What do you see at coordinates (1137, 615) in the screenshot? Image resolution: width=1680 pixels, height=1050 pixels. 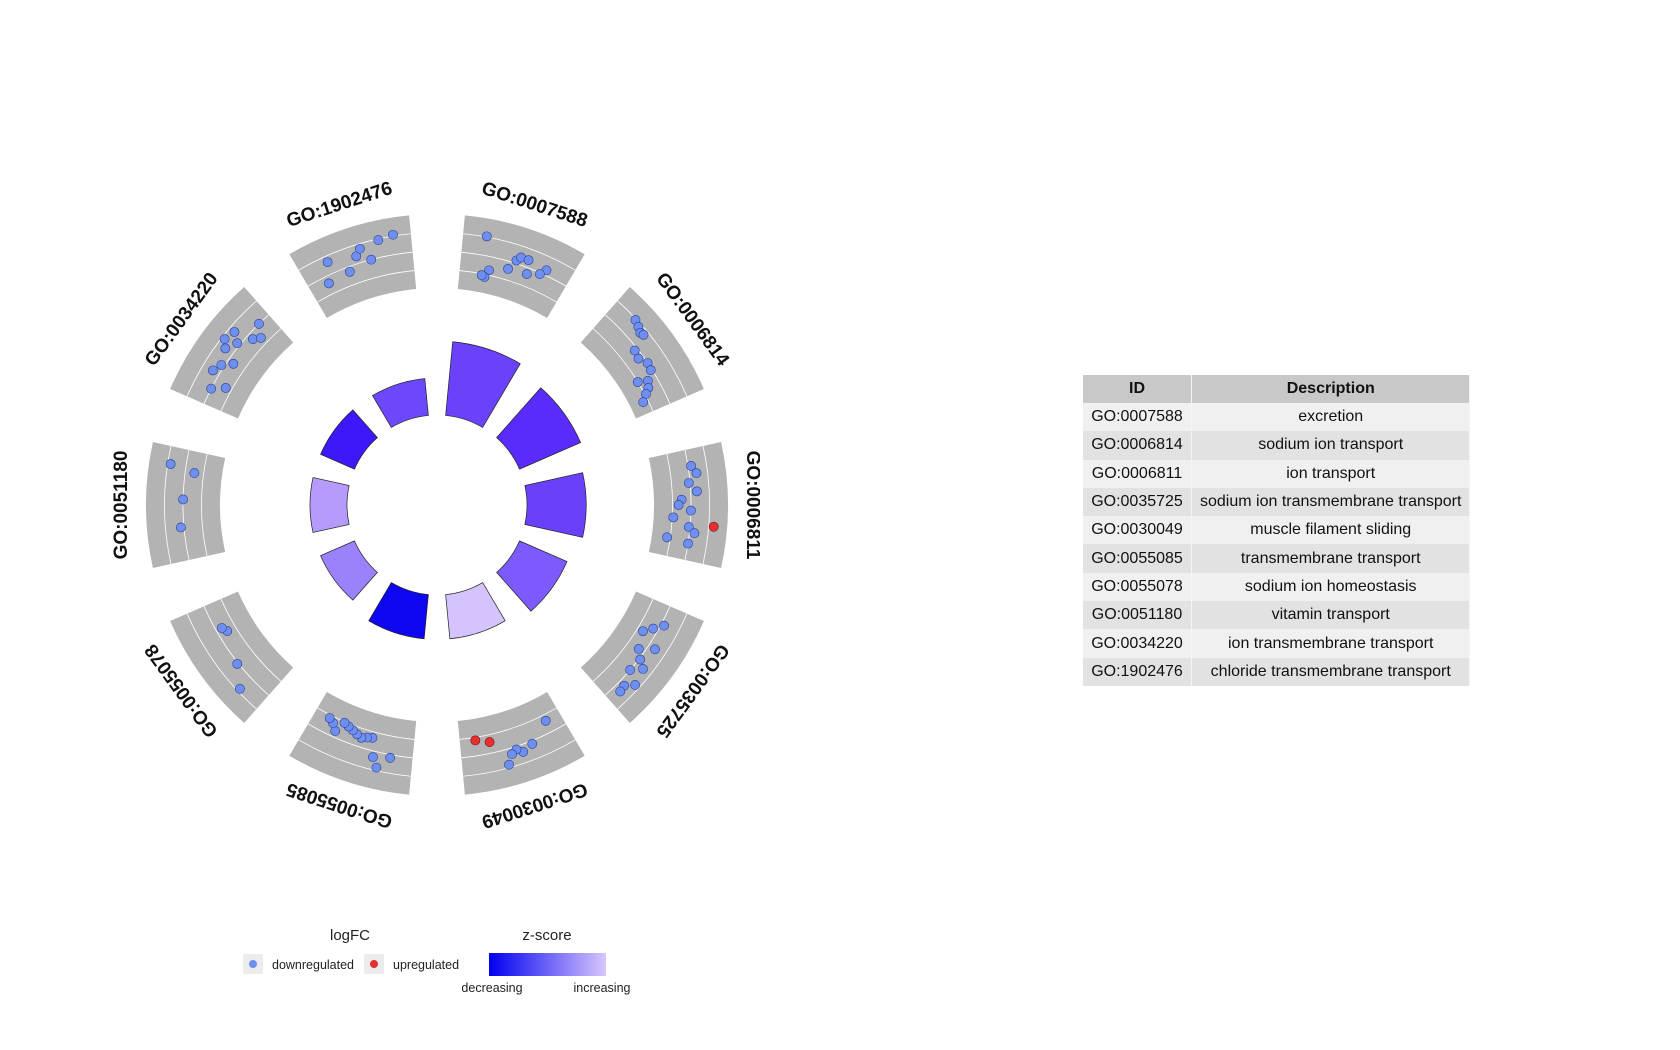 I see `table-cell-id: GO:0051180` at bounding box center [1137, 615].